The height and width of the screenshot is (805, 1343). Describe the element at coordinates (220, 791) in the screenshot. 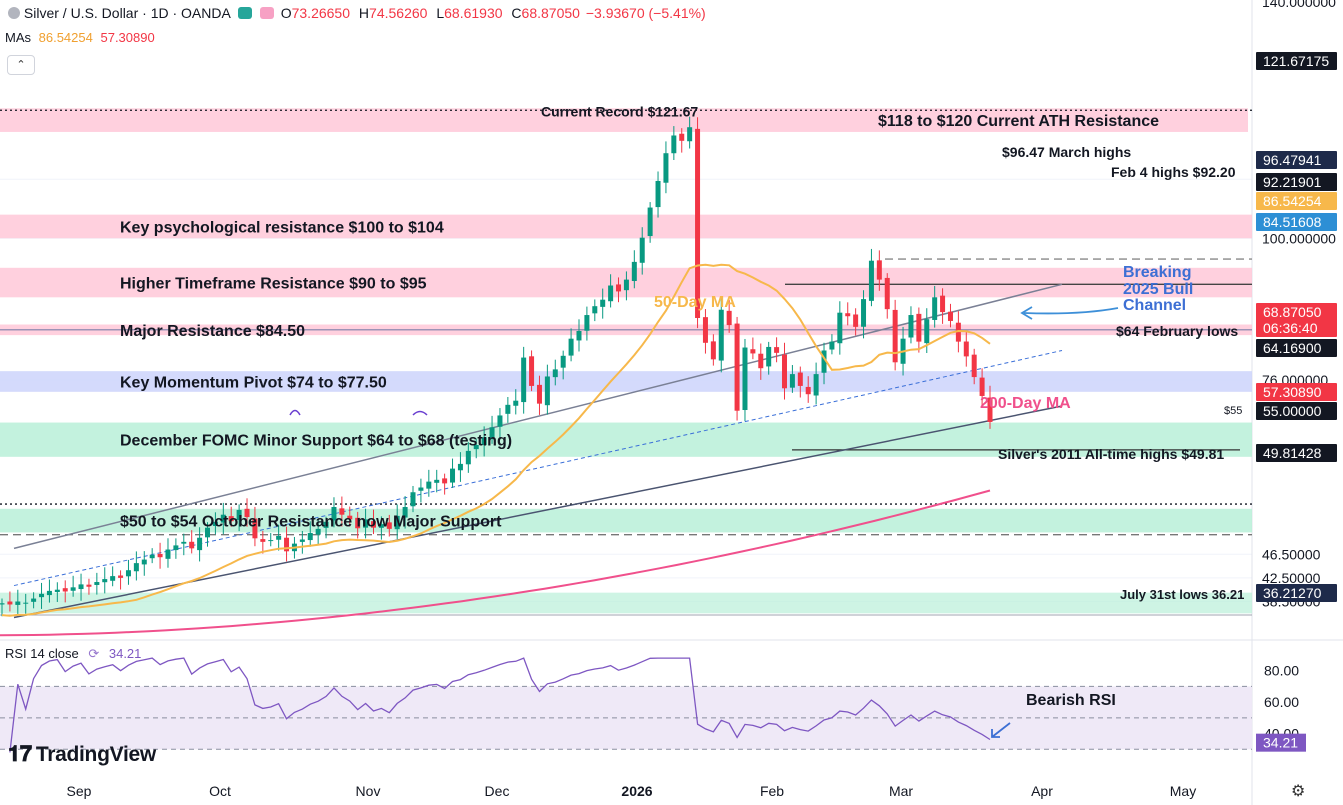

I see `time-tick-label: Oct` at that location.